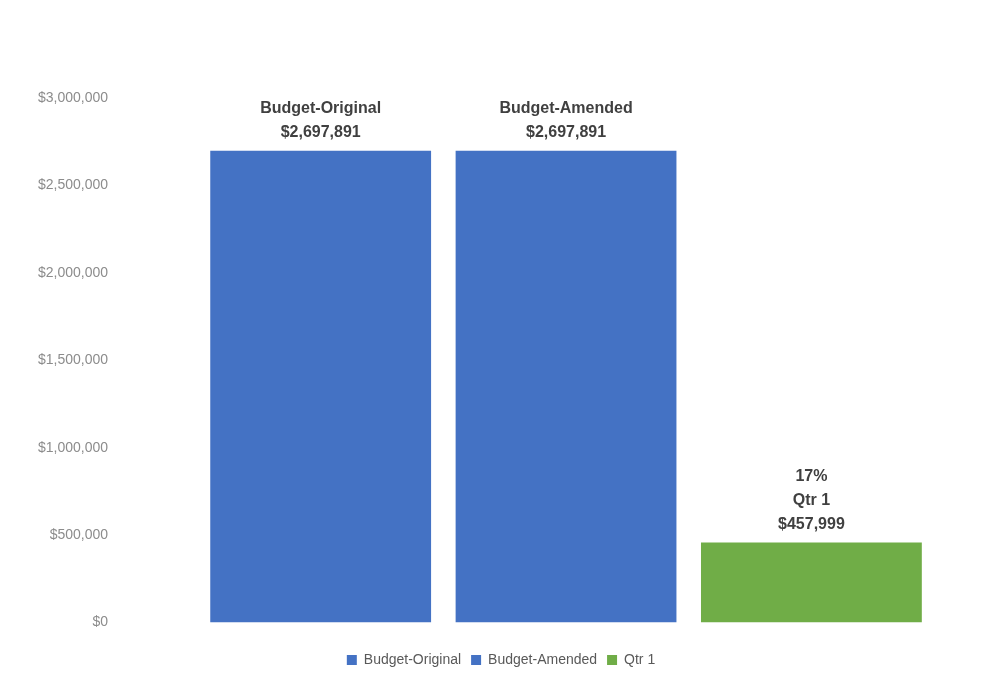 This screenshot has width=1002, height=685. Describe the element at coordinates (79, 534) in the screenshot. I see `y-tick-label: $500,000` at that location.